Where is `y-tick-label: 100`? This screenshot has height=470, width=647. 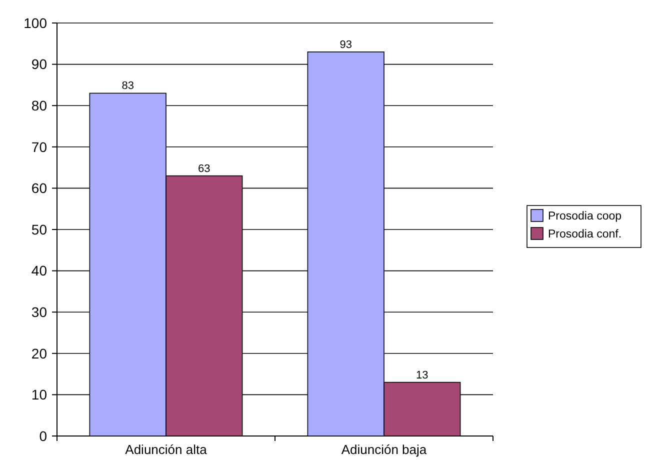 y-tick-label: 100 is located at coordinates (36, 22).